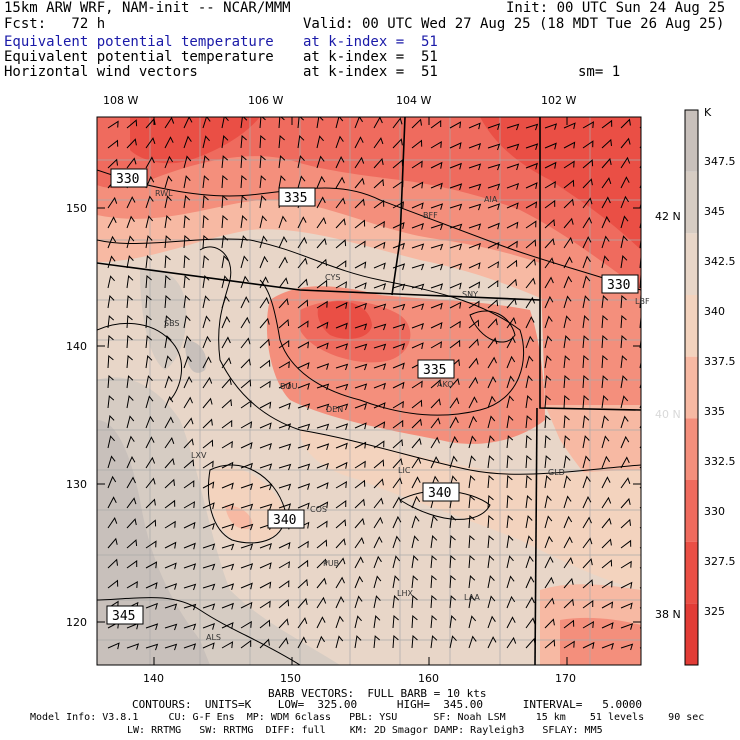 The width and height of the screenshot is (740, 740). I want to click on contour-label-box, so click(286, 519).